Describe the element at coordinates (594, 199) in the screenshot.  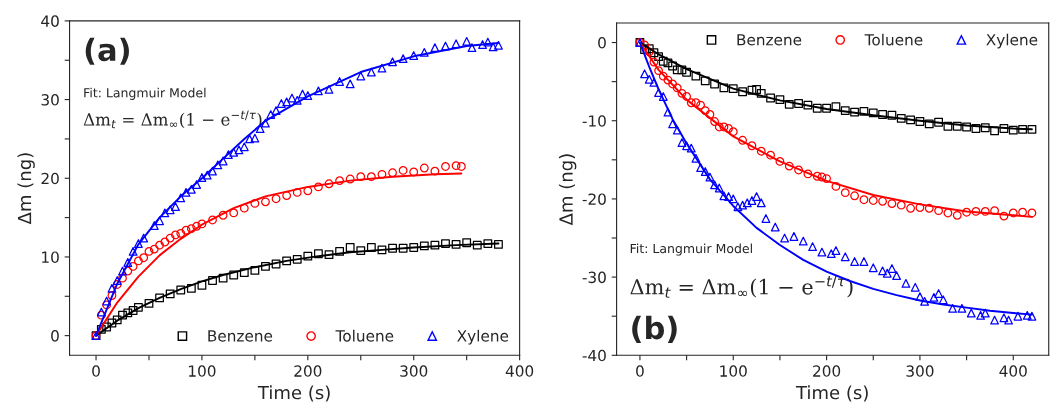
I see `y-tick-label: -20` at that location.